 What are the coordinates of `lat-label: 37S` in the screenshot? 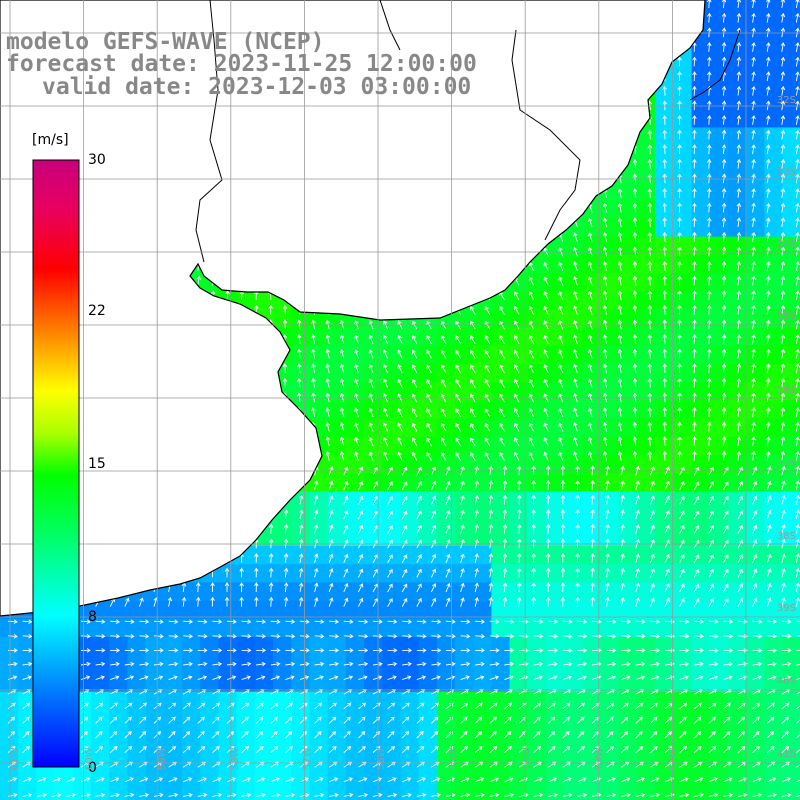 It's located at (786, 463).